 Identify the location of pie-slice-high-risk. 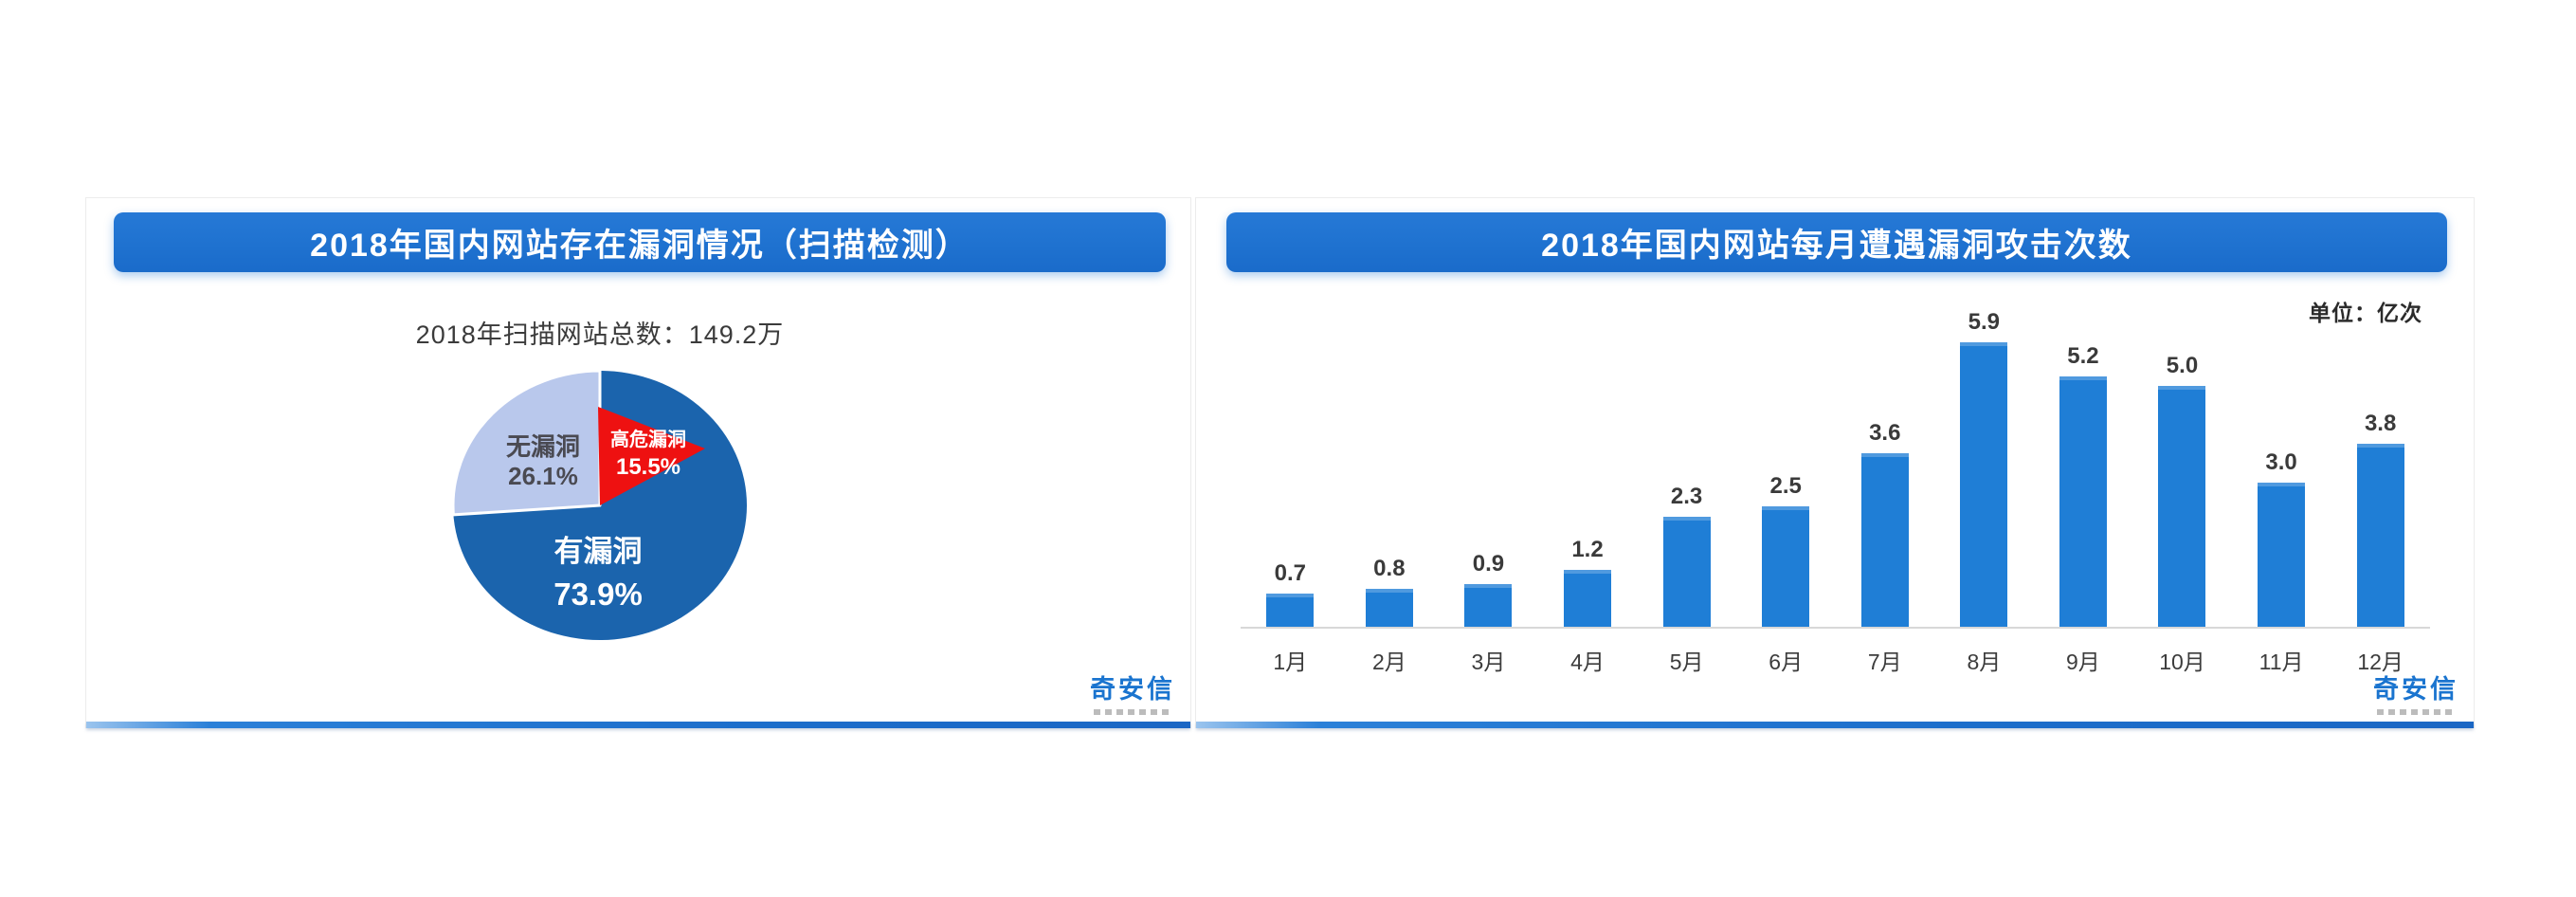
(651, 456).